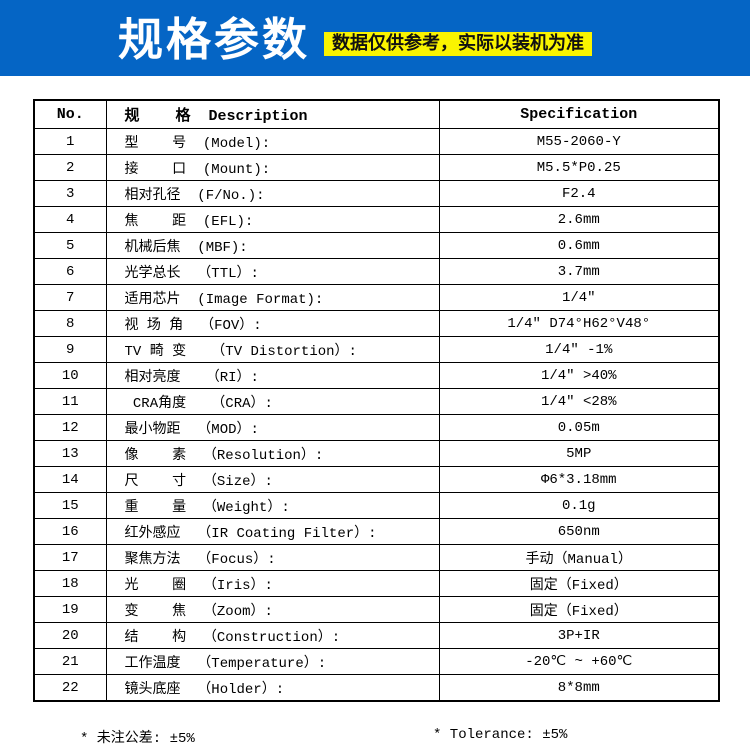 Image resolution: width=750 pixels, height=750 pixels. Describe the element at coordinates (272, 479) in the screenshot. I see `row-description: 尺 寸 （Size）:` at that location.